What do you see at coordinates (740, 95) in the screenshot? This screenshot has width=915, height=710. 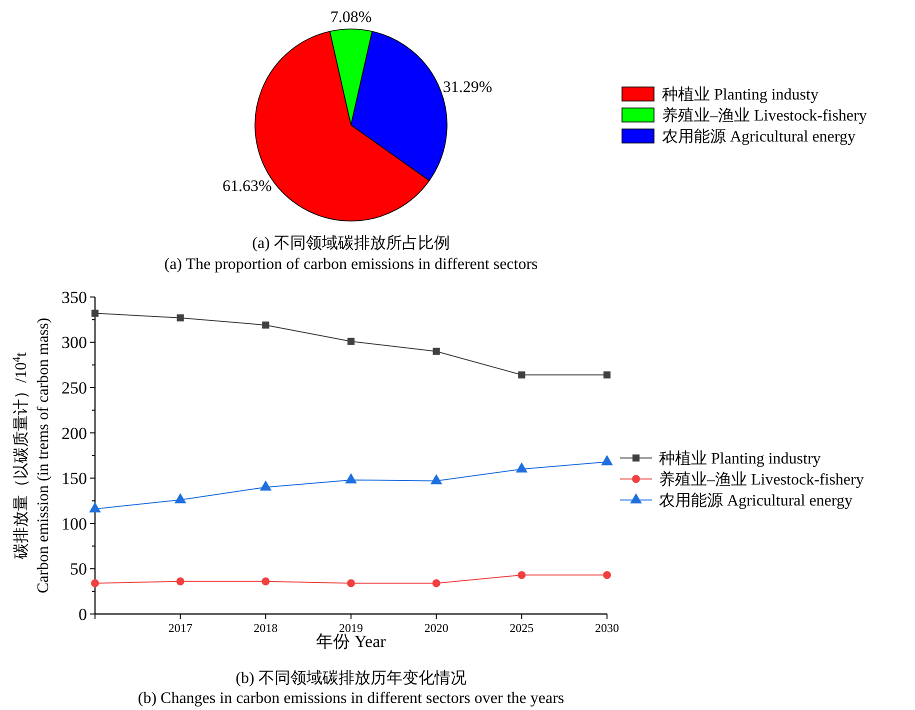 I see `legend-label: 种植业 Planting industy` at bounding box center [740, 95].